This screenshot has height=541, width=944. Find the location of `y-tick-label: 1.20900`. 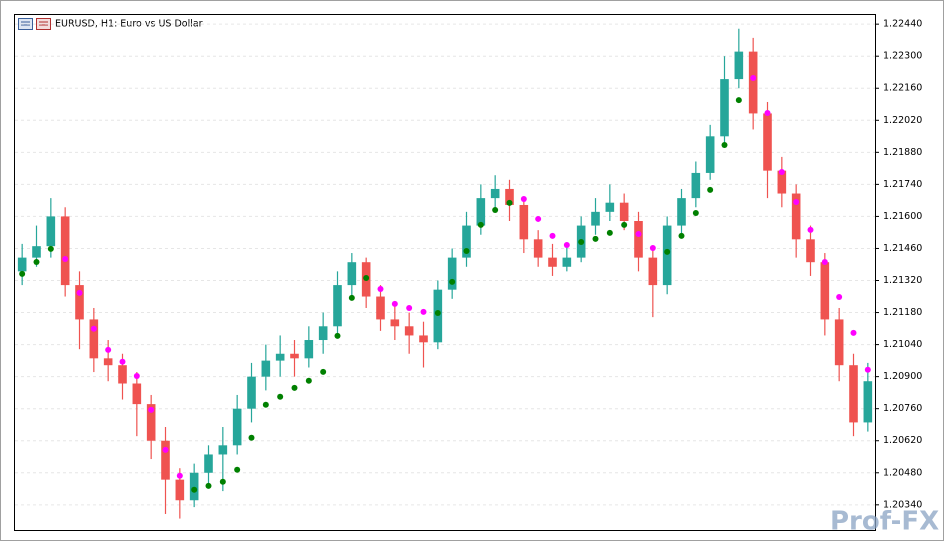

y-tick-label: 1.20900 is located at coordinates (902, 376).